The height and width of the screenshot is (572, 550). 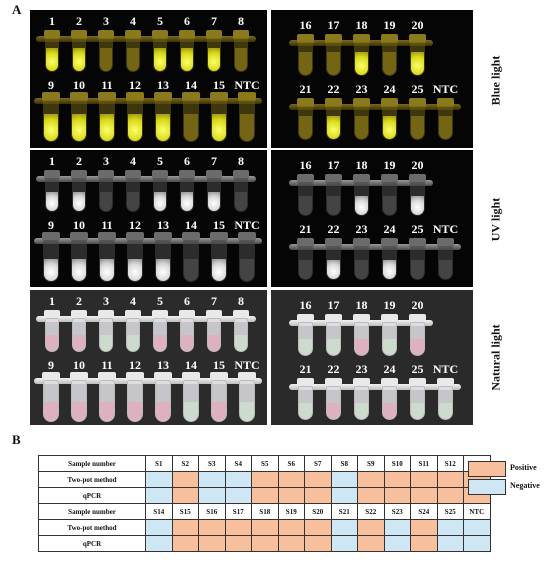 What do you see at coordinates (397, 511) in the screenshot?
I see `sample-cell: S23` at bounding box center [397, 511].